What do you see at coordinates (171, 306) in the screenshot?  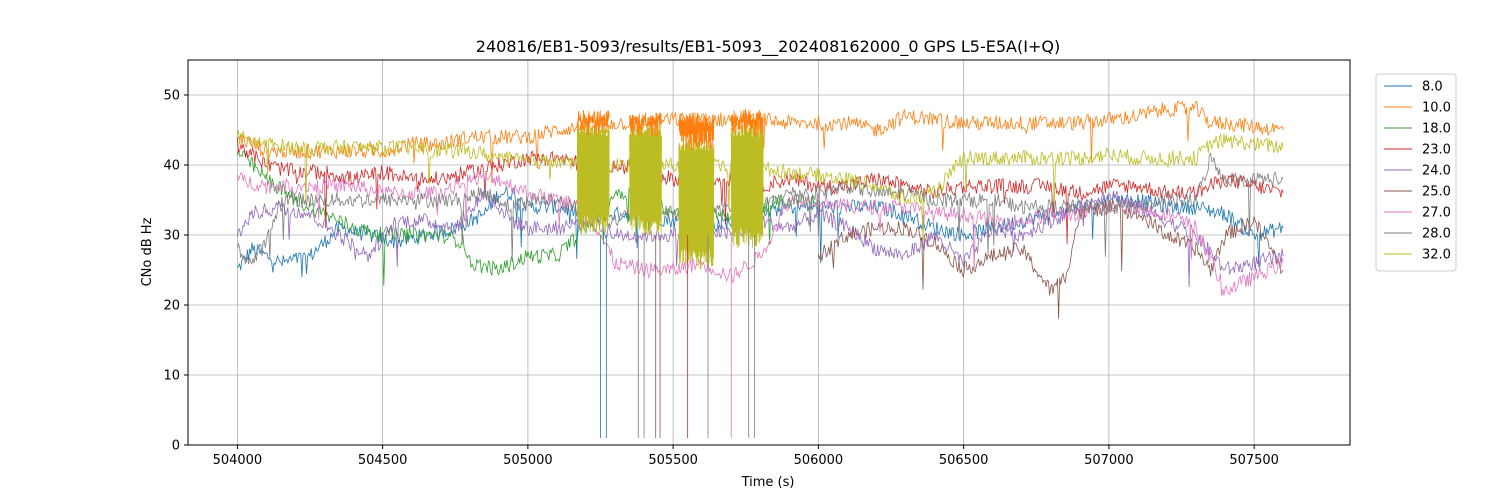 I see `y-tick-label: 20` at bounding box center [171, 306].